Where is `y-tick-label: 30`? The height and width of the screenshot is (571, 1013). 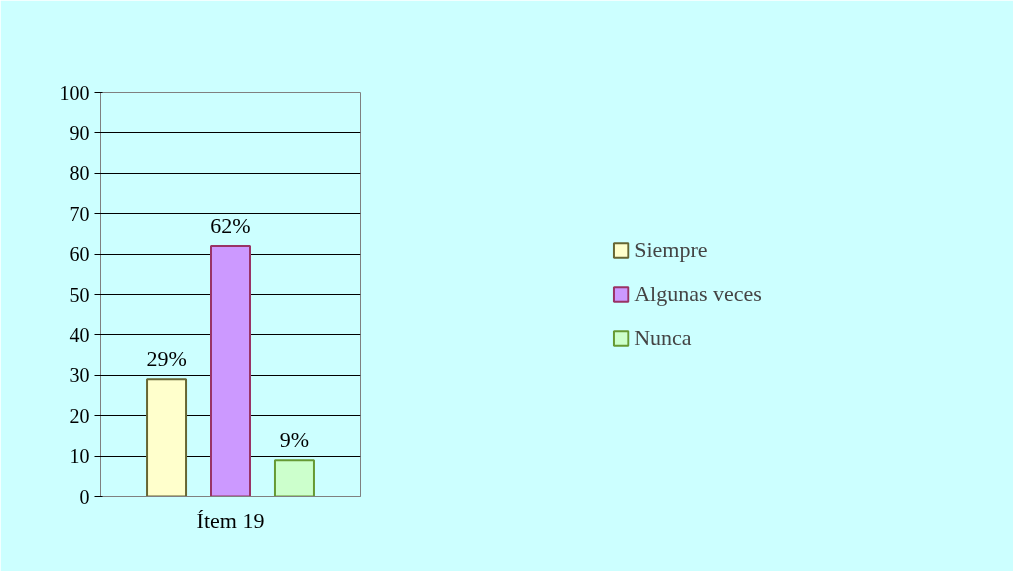 y-tick-label: 30 is located at coordinates (79, 375).